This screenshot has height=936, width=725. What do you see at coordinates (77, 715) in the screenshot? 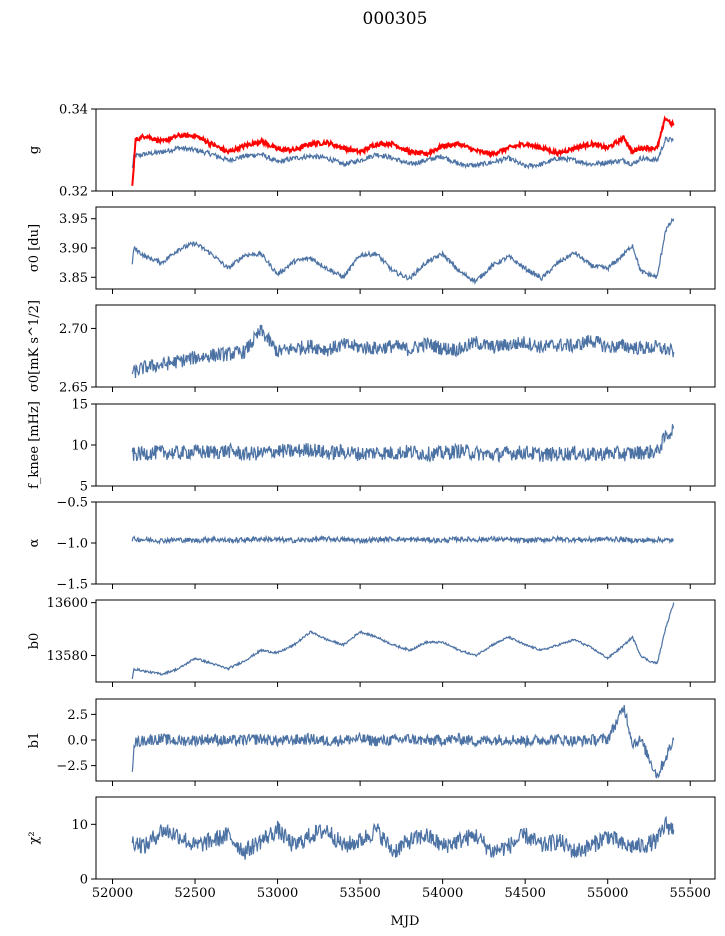
I see `y-tick-label: 2.5` at bounding box center [77, 715].